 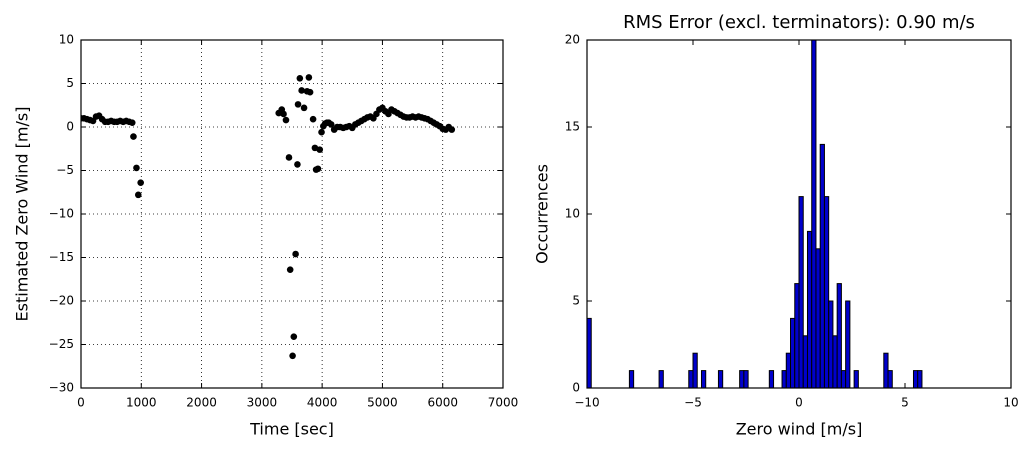 What do you see at coordinates (291, 429) in the screenshot?
I see `x-axis-label: Time [sec]` at bounding box center [291, 429].